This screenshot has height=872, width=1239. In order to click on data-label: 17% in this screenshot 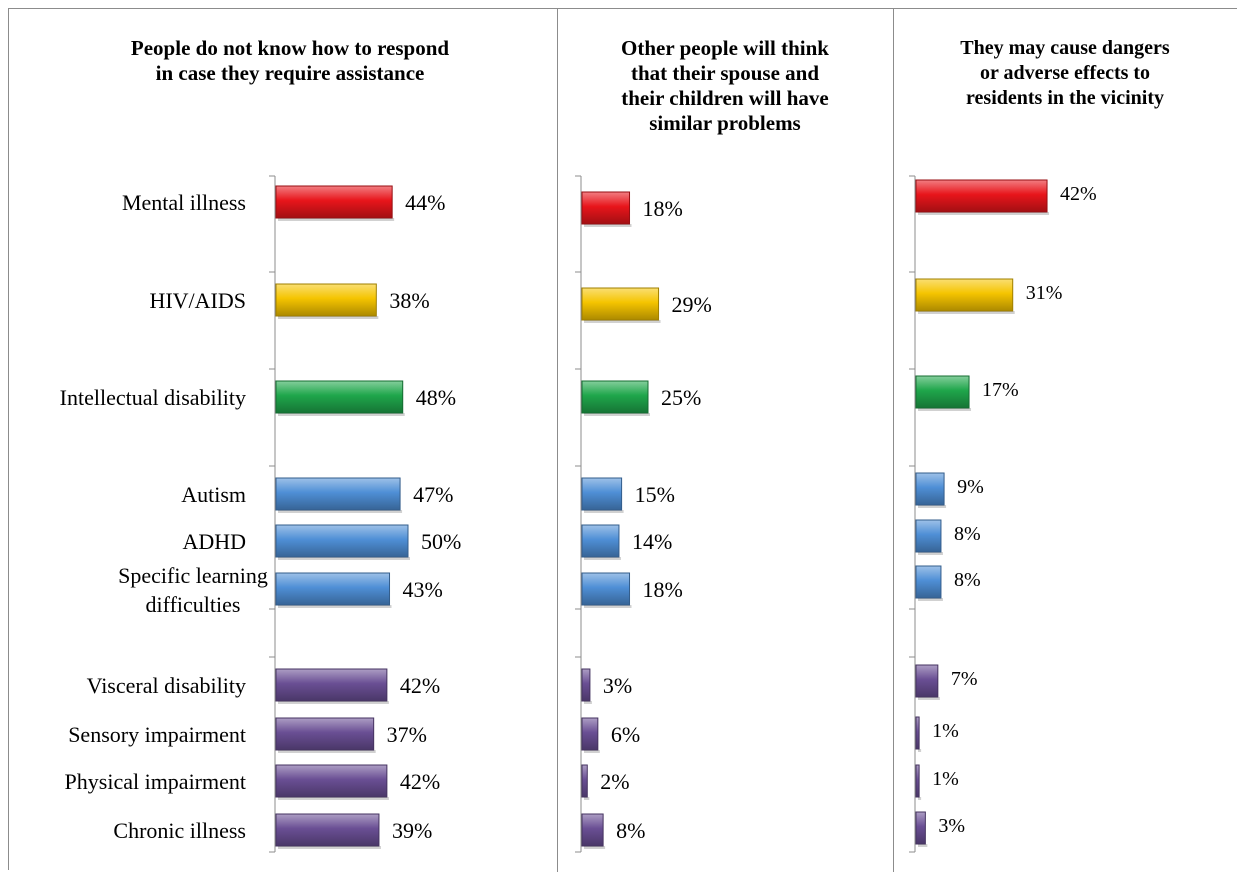, I will do `click(1000, 390)`.